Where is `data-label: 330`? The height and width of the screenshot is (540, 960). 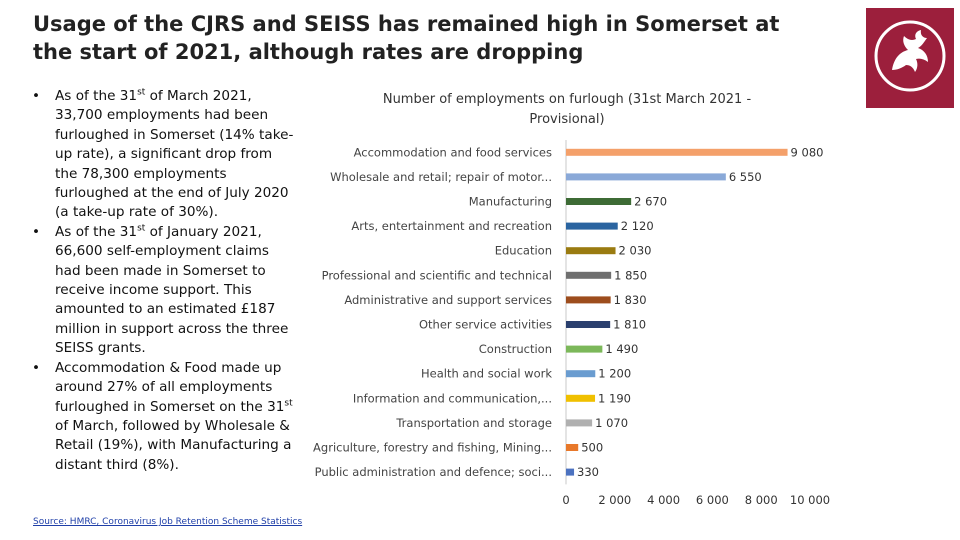
data-label: 330 is located at coordinates (588, 472).